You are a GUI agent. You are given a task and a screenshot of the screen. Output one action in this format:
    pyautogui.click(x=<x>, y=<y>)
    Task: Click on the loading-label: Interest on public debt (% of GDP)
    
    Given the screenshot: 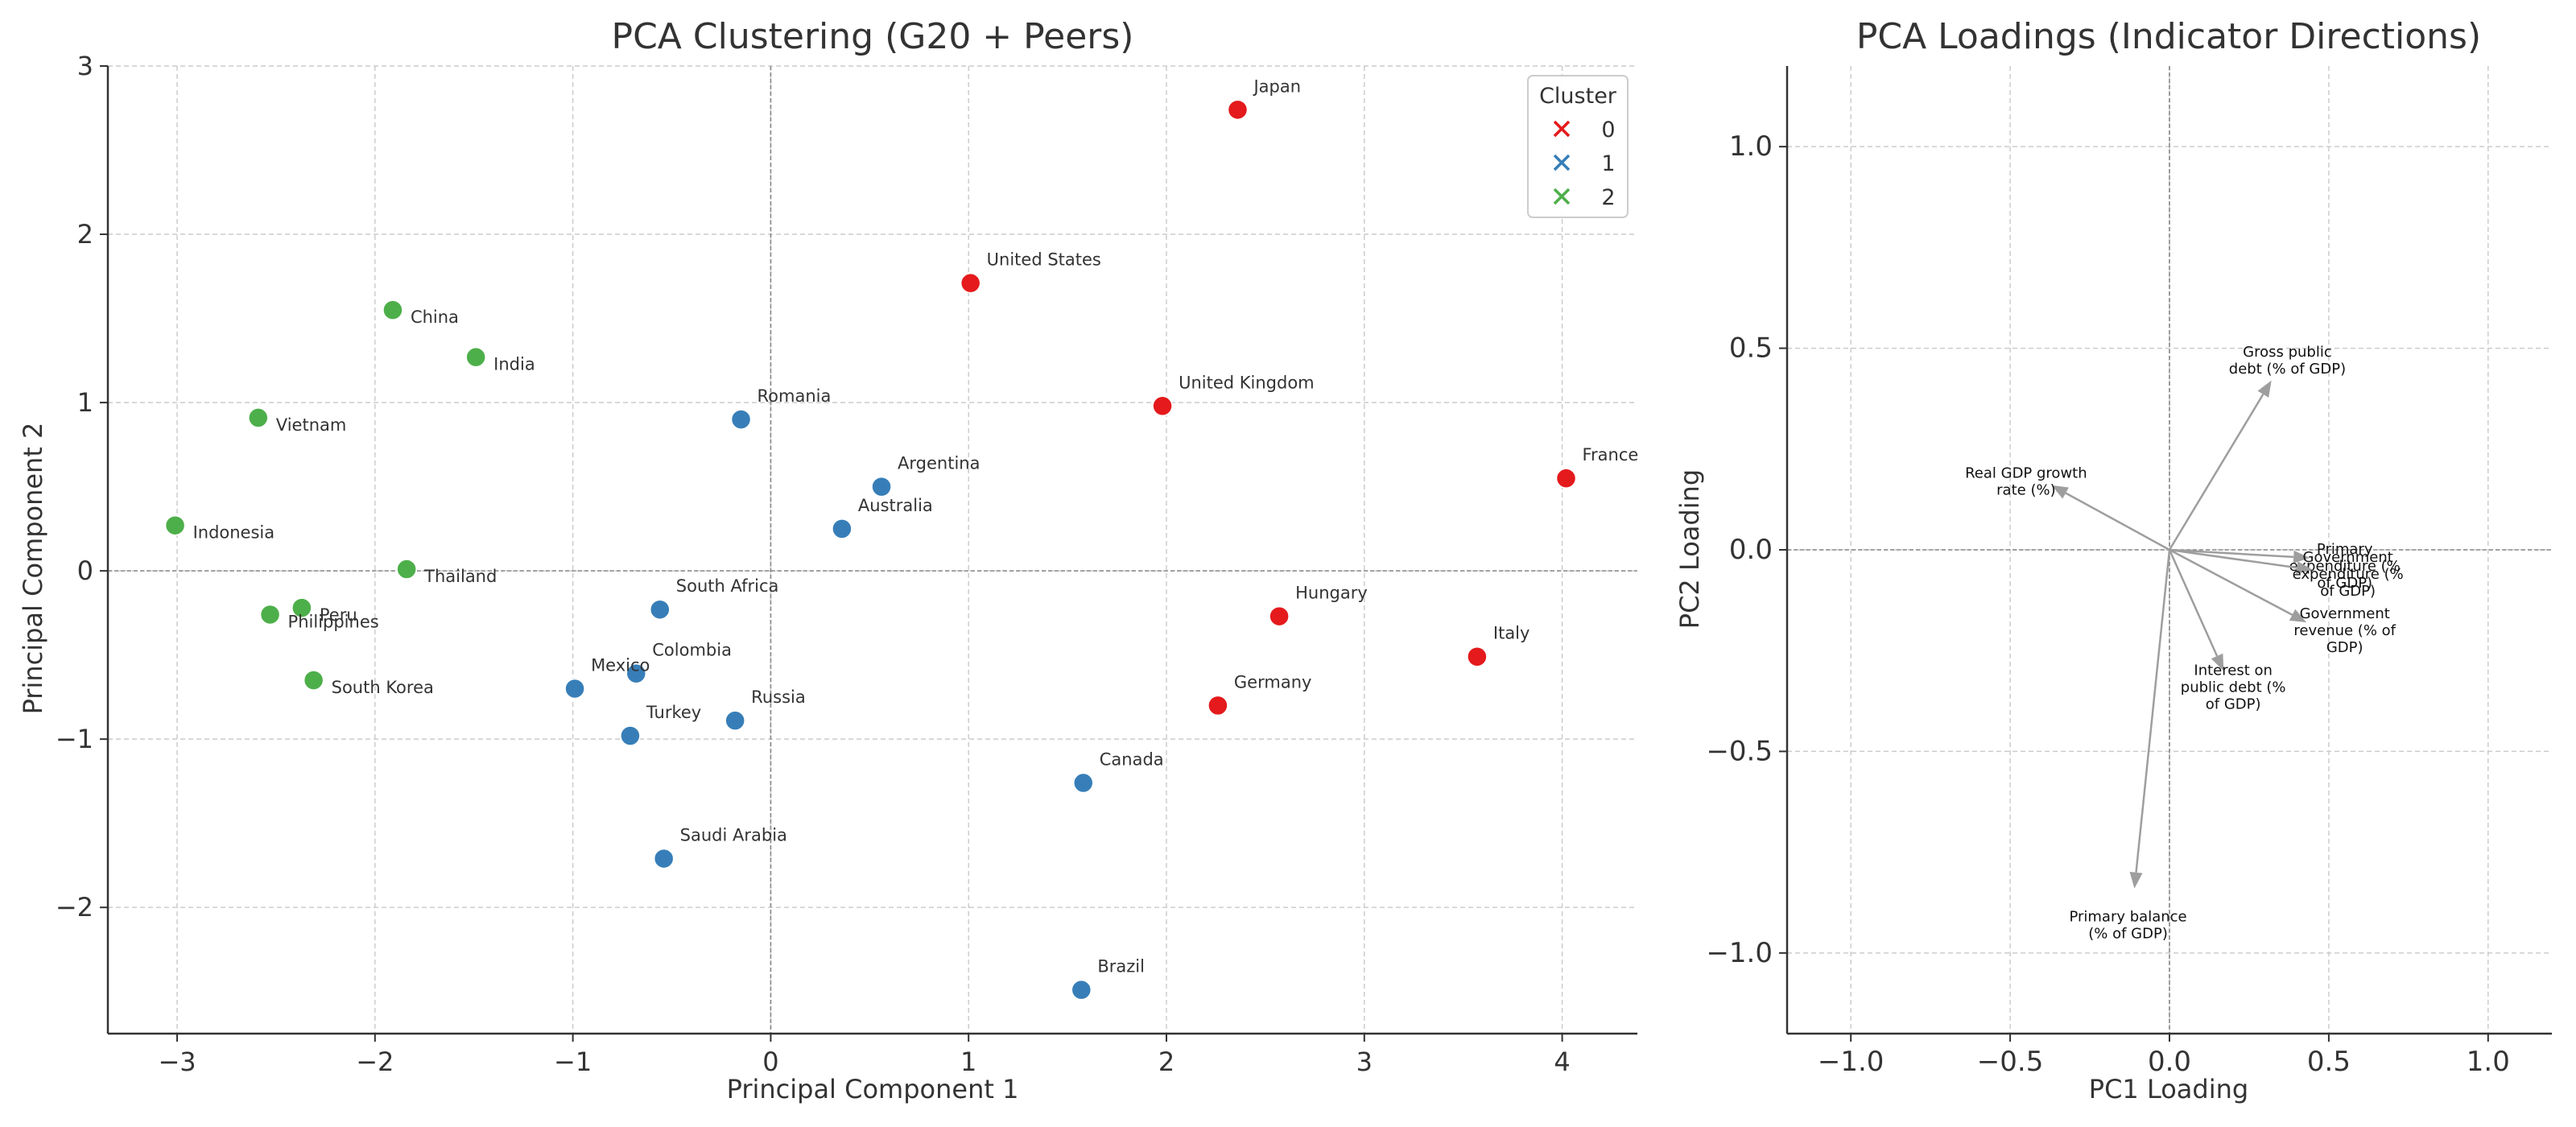 What is the action you would take?
    pyautogui.click(x=2233, y=687)
    